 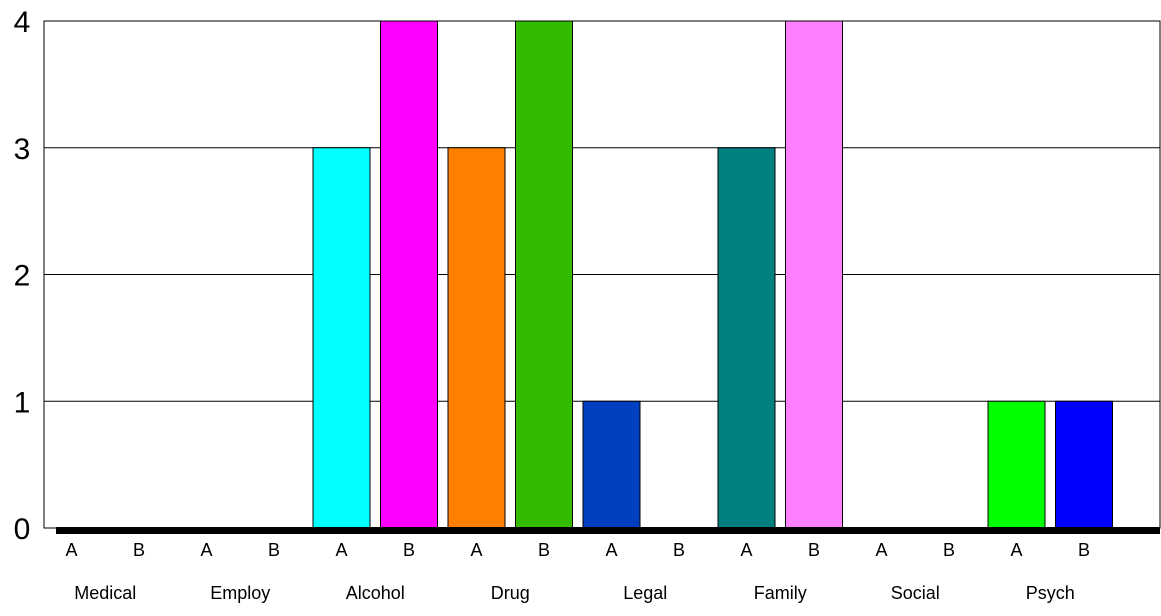 What do you see at coordinates (409, 550) in the screenshot?
I see `sub-label-alcohol-b: B` at bounding box center [409, 550].